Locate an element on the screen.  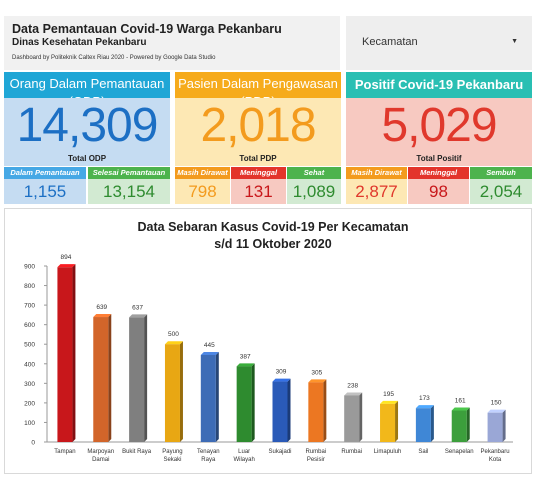
pdp-sub2-value: 131 is located at coordinates (258, 191).